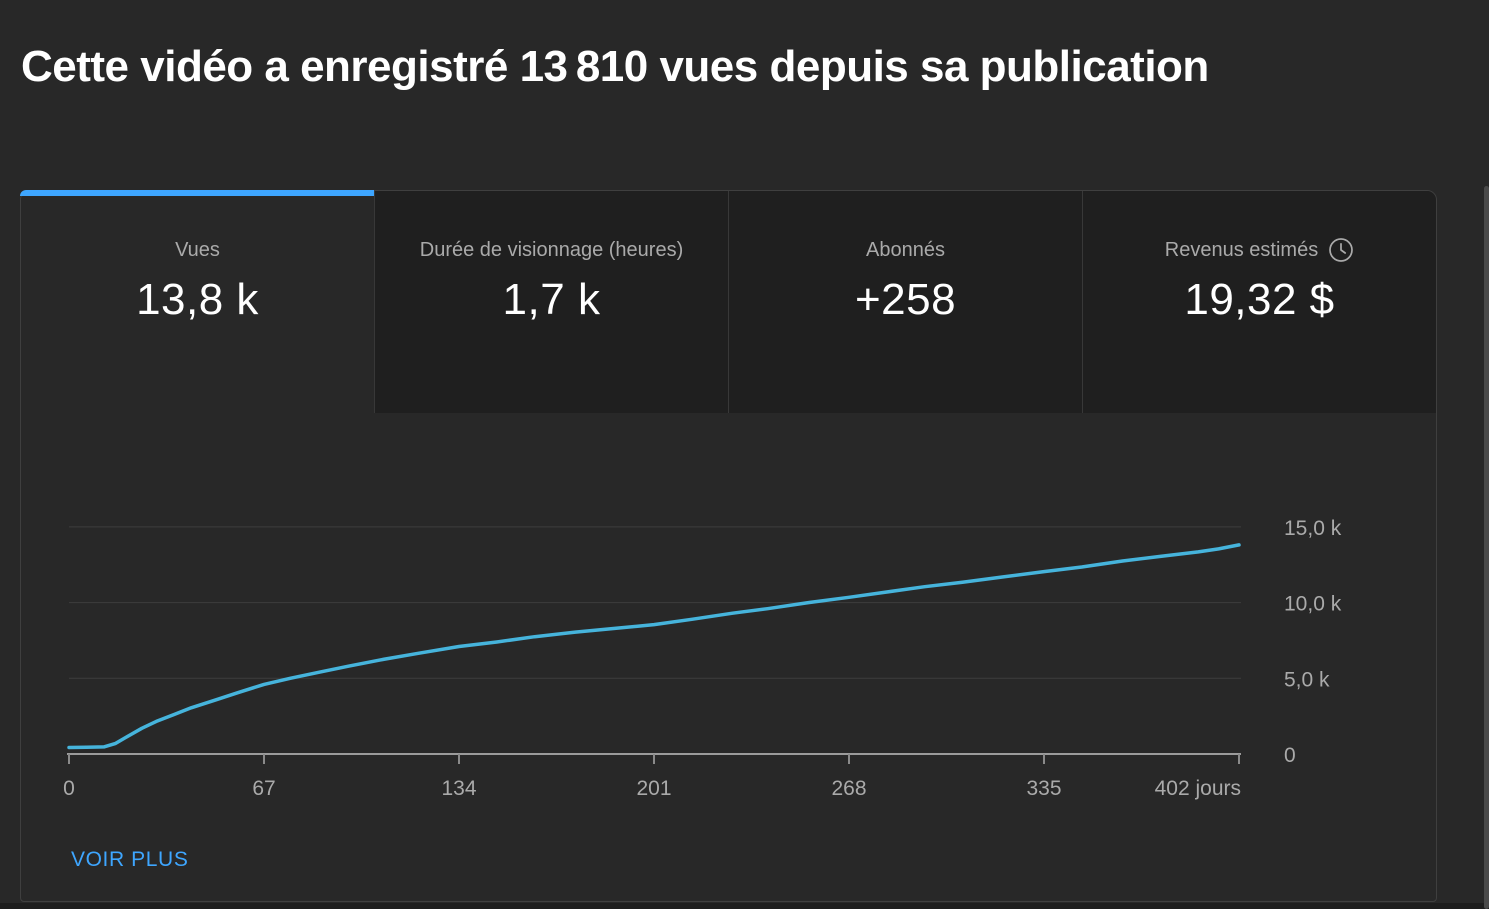 The width and height of the screenshot is (1489, 909). I want to click on tab-duree-de-visionnage: Durée de visionnage (heures) 1,7 k, so click(551, 302).